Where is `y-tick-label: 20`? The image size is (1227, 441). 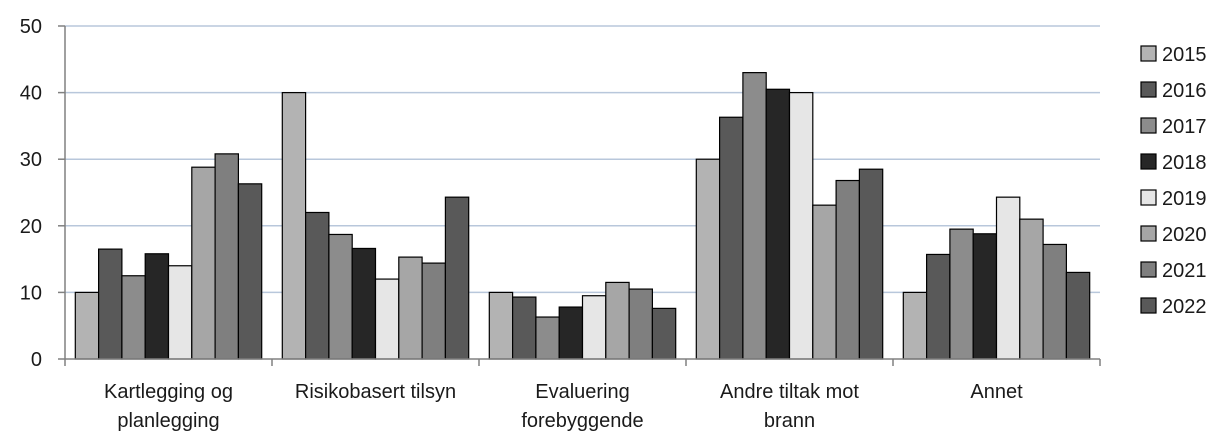 y-tick-label: 20 is located at coordinates (31, 227).